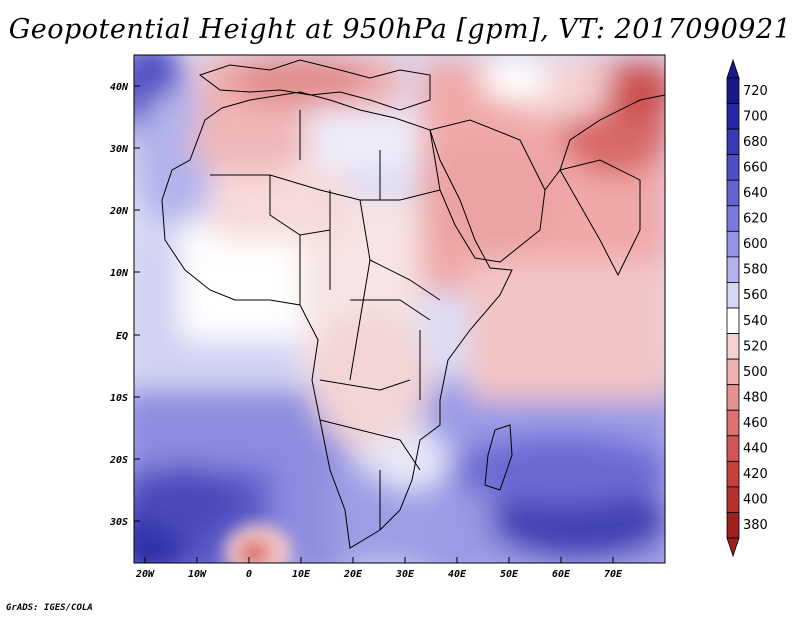  What do you see at coordinates (755, 321) in the screenshot?
I see `colorbar-label: 540` at bounding box center [755, 321].